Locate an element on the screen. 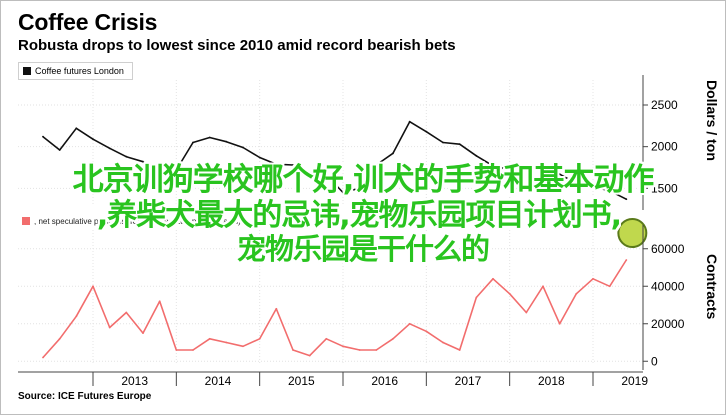 Image resolution: width=726 pixels, height=415 pixels. overlay-text-line3: 宠物乐园是干什么的 is located at coordinates (363, 249).